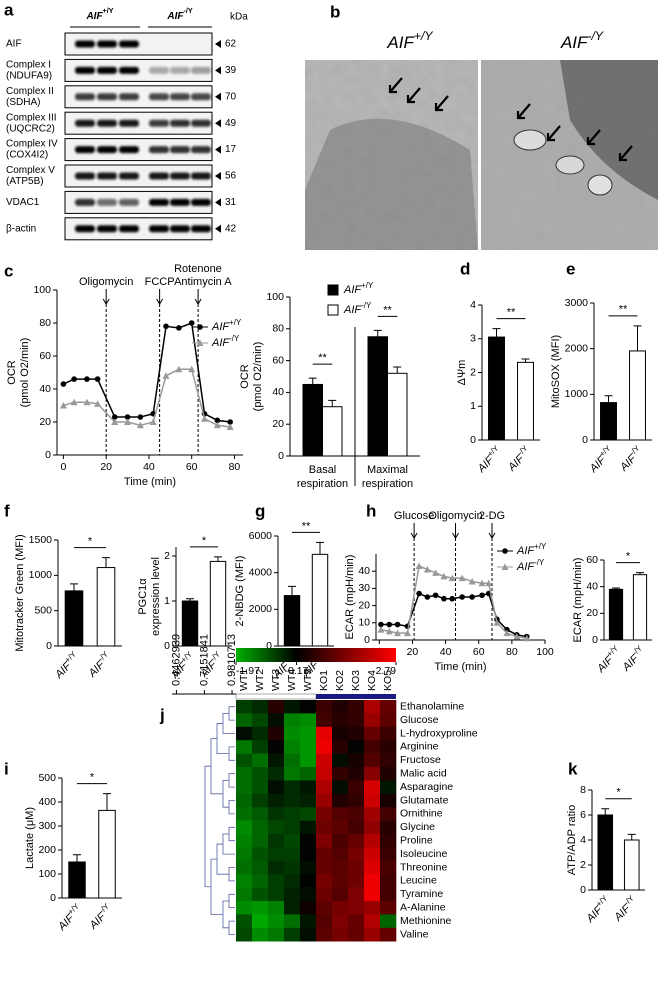  I want to click on y-tick-label: 30, so click(364, 588).